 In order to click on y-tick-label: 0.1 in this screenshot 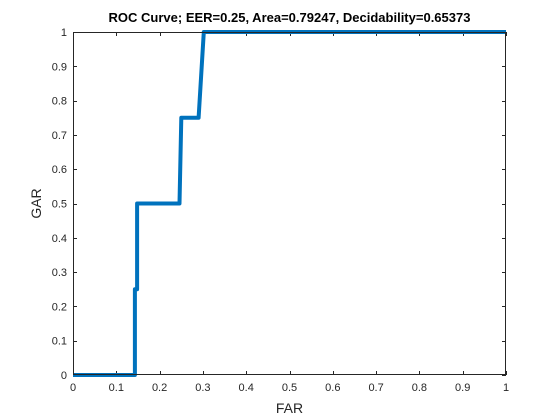, I will do `click(59, 342)`.